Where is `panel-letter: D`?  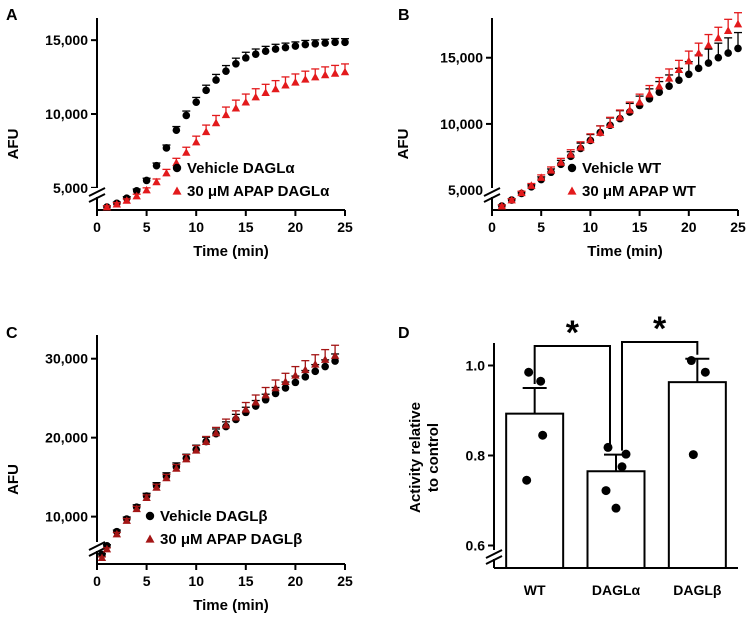
panel-letter: D is located at coordinates (404, 333).